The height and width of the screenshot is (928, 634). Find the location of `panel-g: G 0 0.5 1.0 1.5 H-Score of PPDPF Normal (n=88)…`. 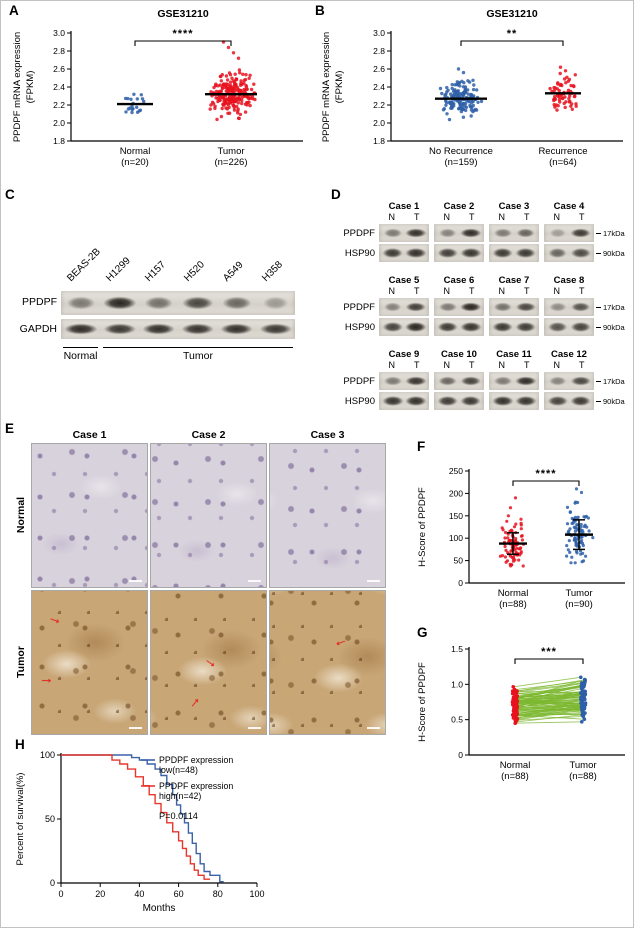

panel-g: G 0 0.5 1.0 1.5 H-Score of PPDPF Normal (n=88)… is located at coordinates (521, 718).